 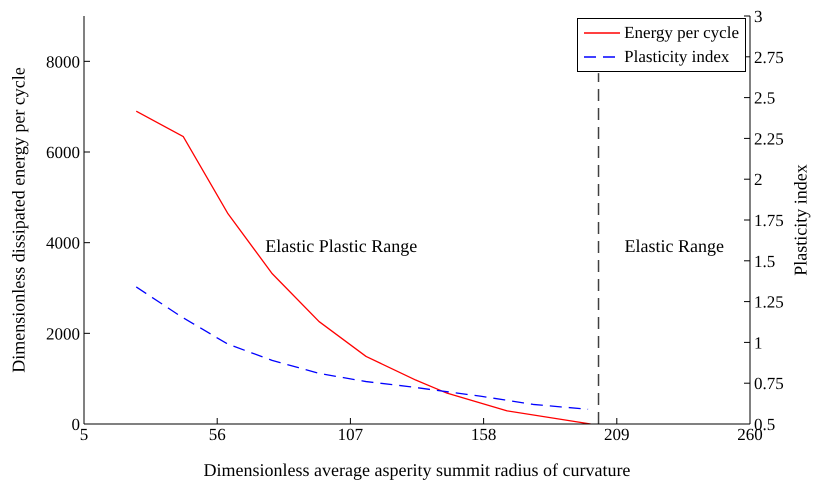 What do you see at coordinates (758, 16) in the screenshot?
I see `y2-tick-label: 3` at bounding box center [758, 16].